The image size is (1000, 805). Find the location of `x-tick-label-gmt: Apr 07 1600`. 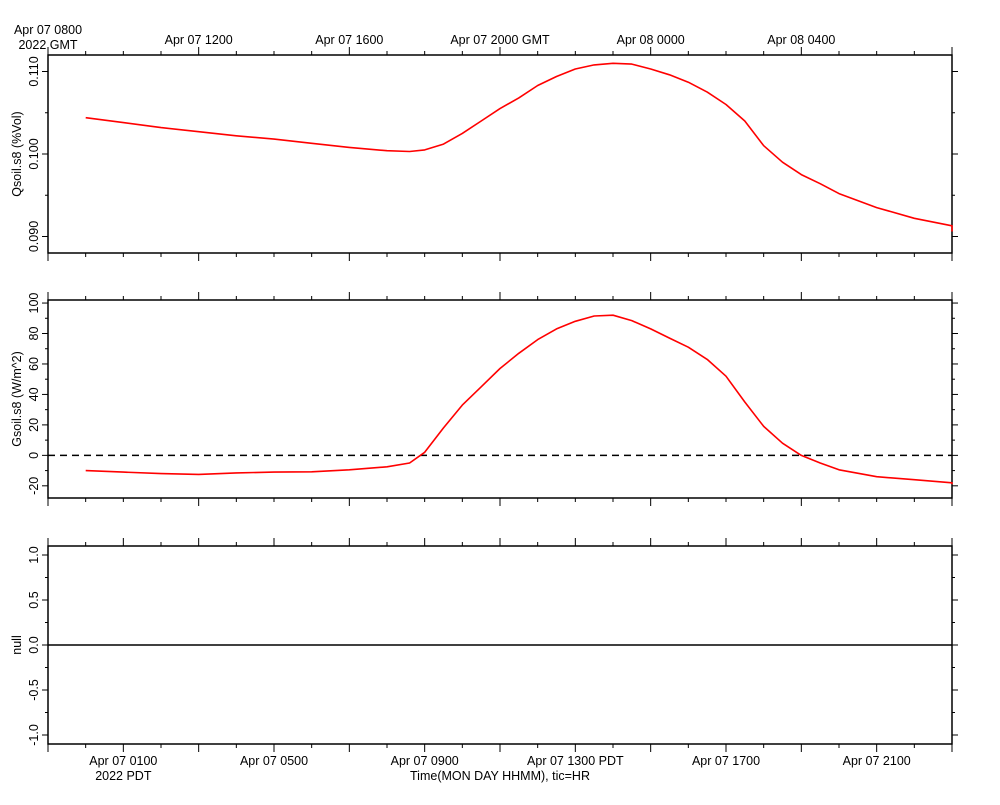

x-tick-label-gmt: Apr 07 1600 is located at coordinates (349, 40).